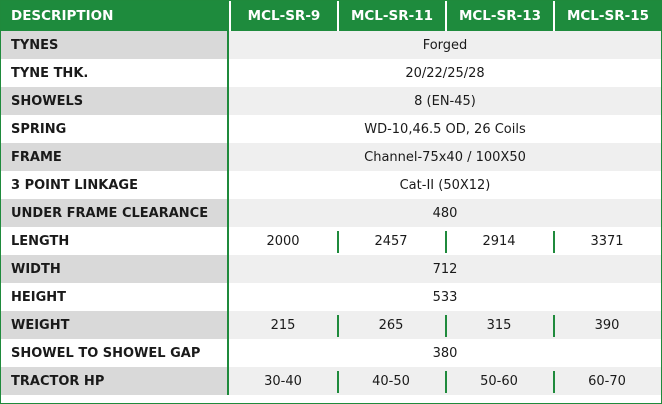 The image size is (662, 404). I want to click on header-model-mcl-sr-9: MCL-SR-9, so click(283, 16).